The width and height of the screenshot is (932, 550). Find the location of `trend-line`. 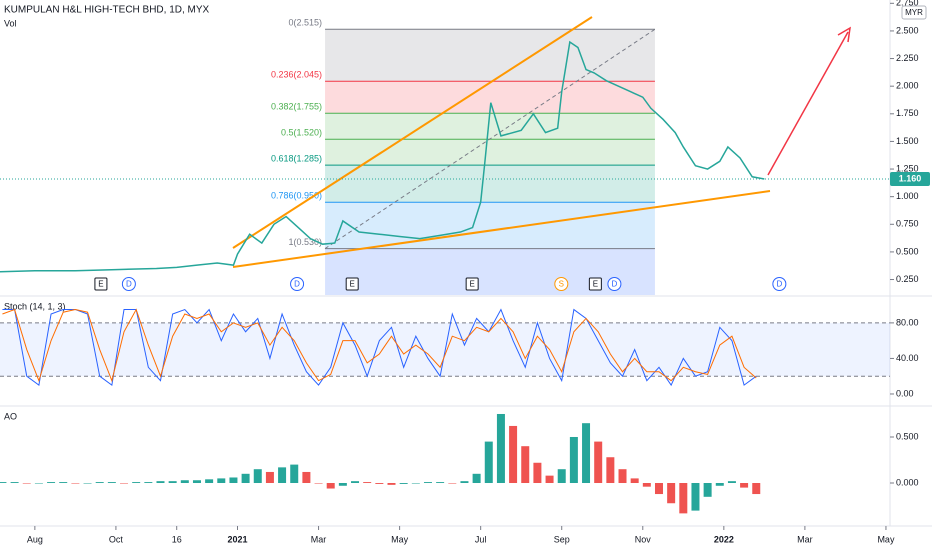

trend-line is located at coordinates (501, 229).